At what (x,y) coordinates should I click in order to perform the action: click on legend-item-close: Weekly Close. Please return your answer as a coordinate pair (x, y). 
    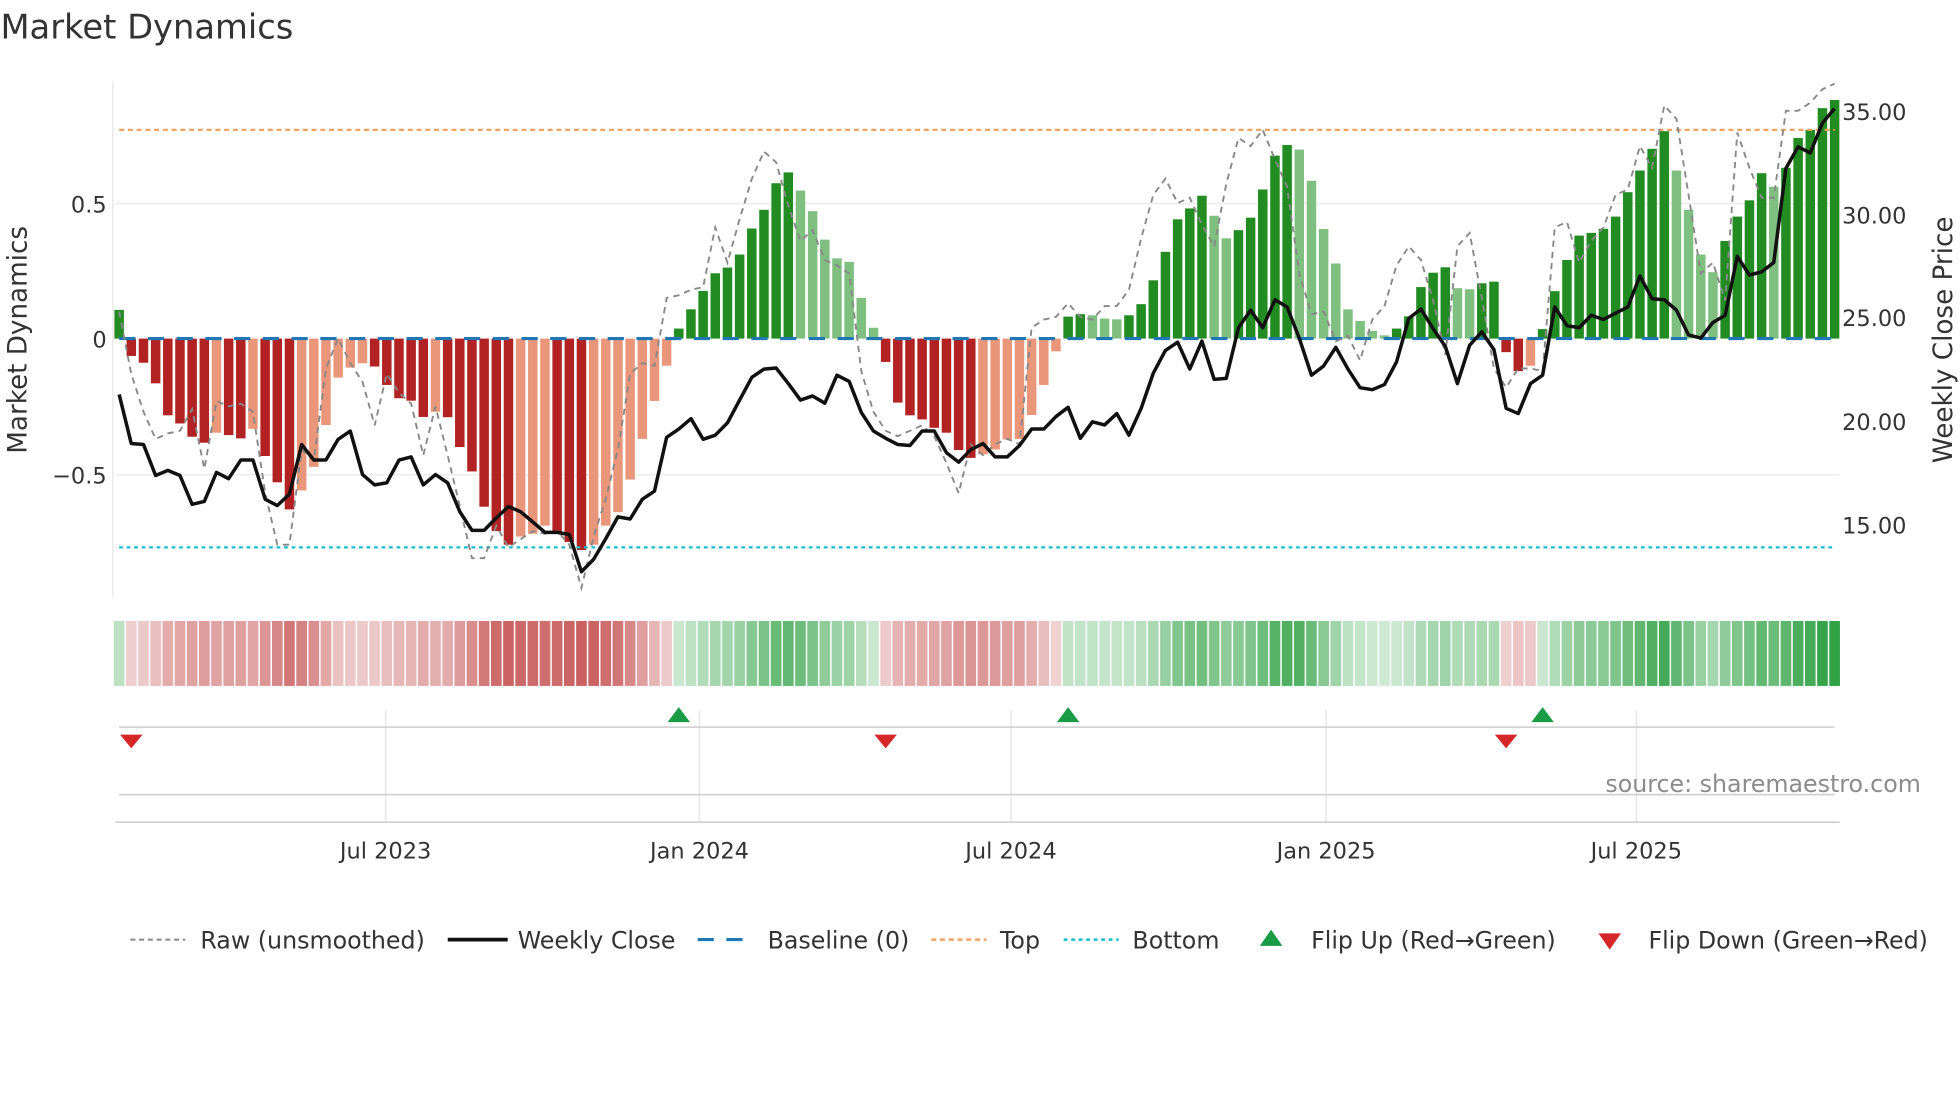
    Looking at the image, I should click on (561, 940).